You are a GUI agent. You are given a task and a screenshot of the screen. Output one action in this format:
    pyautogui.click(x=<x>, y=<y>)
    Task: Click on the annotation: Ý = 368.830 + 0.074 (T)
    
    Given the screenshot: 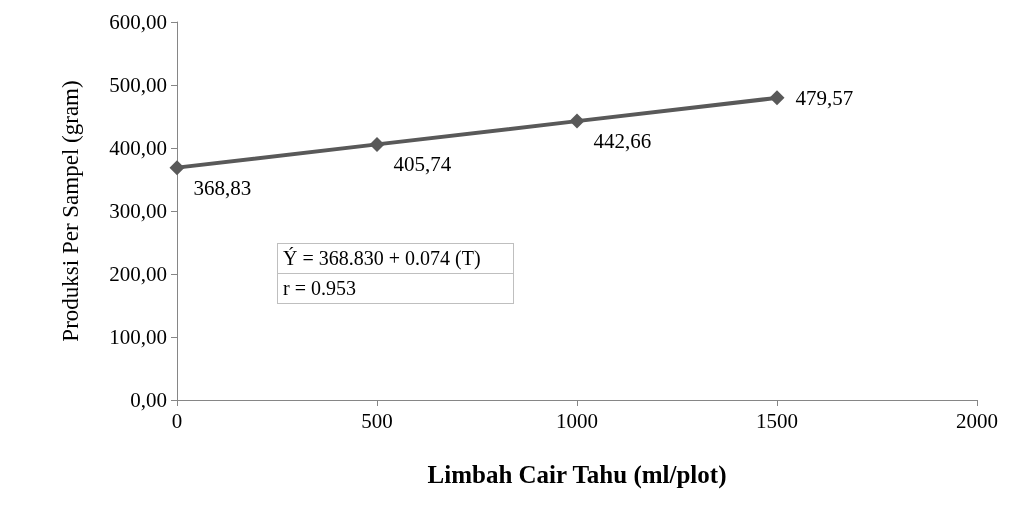 What is the action you would take?
    pyautogui.click(x=382, y=259)
    